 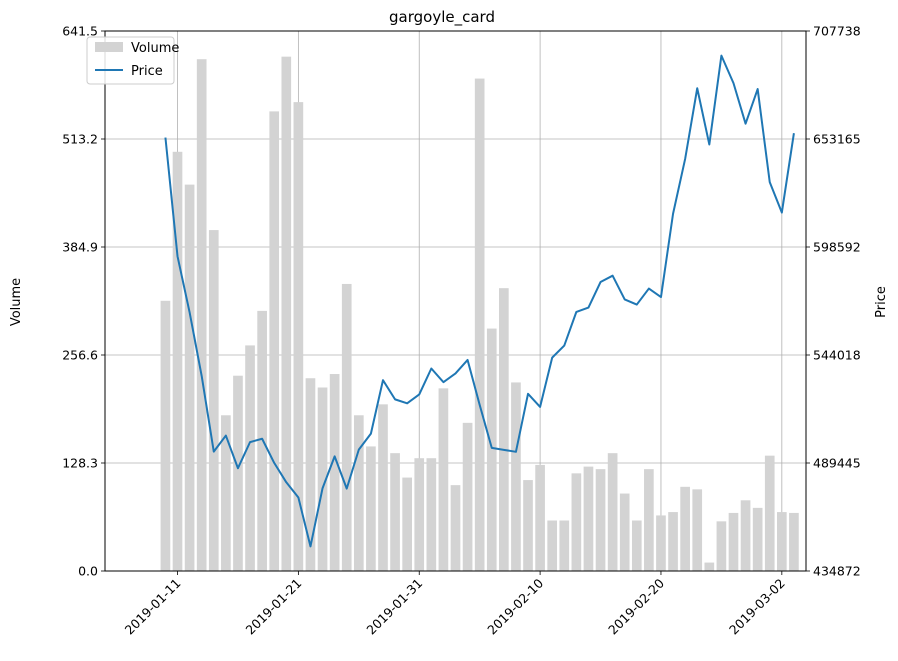 I want to click on y-right-axis-title: Price, so click(x=881, y=302).